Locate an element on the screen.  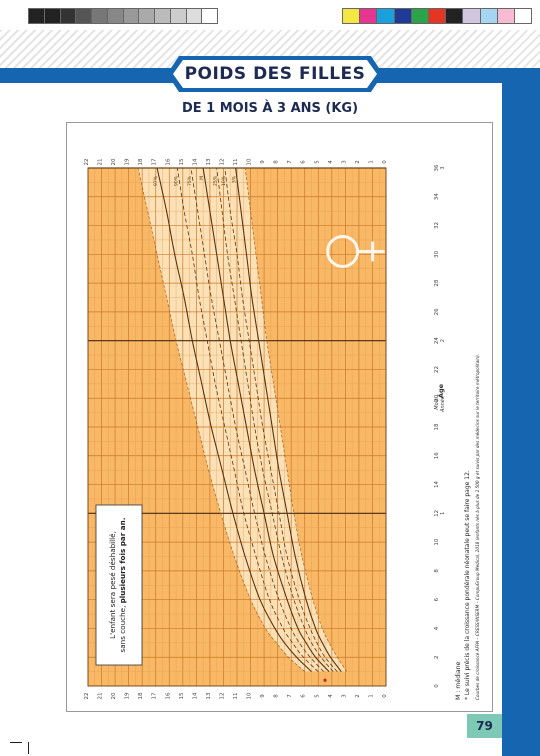
tick-label-age: 14 is located at coordinates (437, 484).